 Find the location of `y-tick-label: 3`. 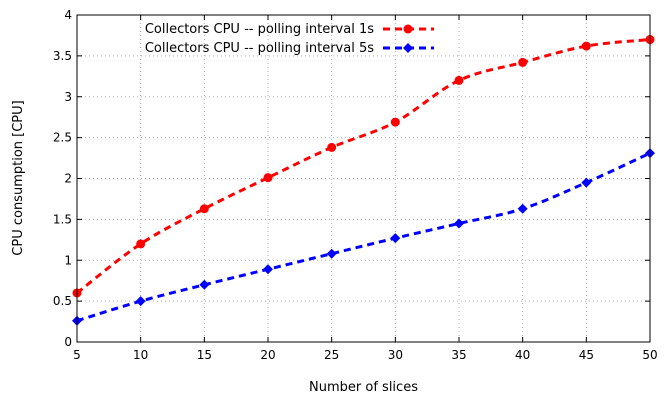

y-tick-label: 3 is located at coordinates (68, 97).